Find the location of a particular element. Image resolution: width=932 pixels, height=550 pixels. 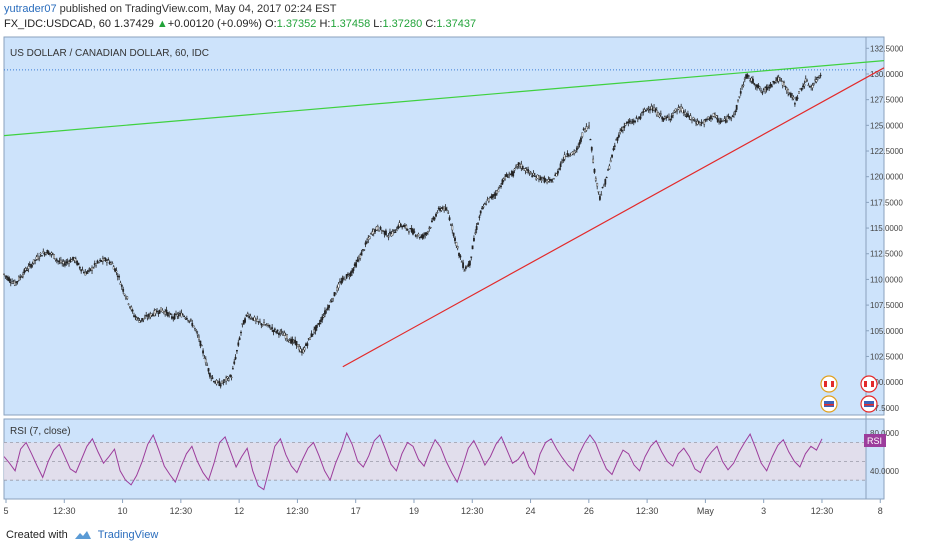

rsi-tag-label: RSI is located at coordinates (874, 441).